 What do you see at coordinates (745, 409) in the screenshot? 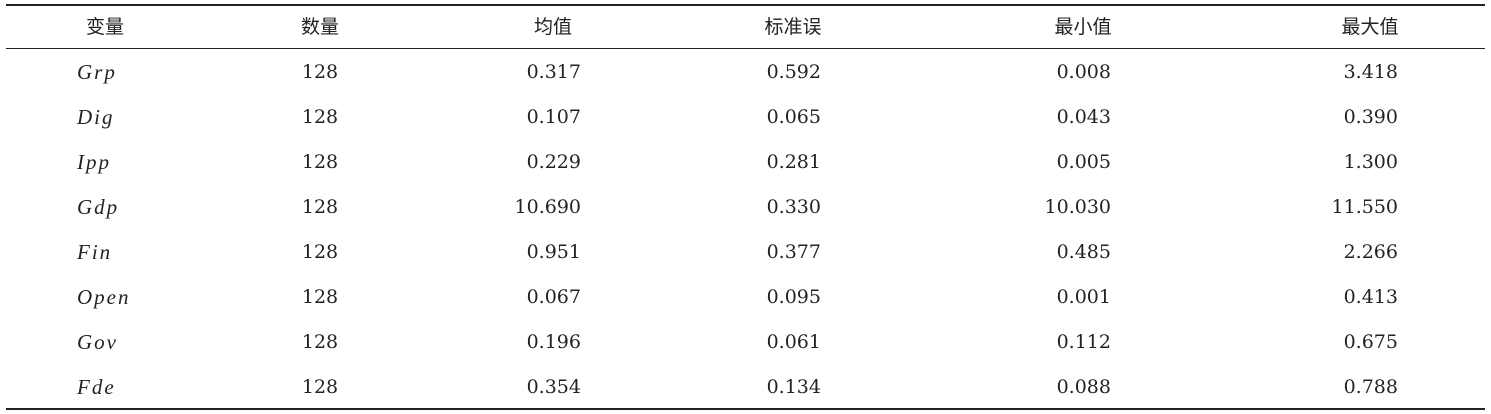
I see `bottom-rule` at bounding box center [745, 409].